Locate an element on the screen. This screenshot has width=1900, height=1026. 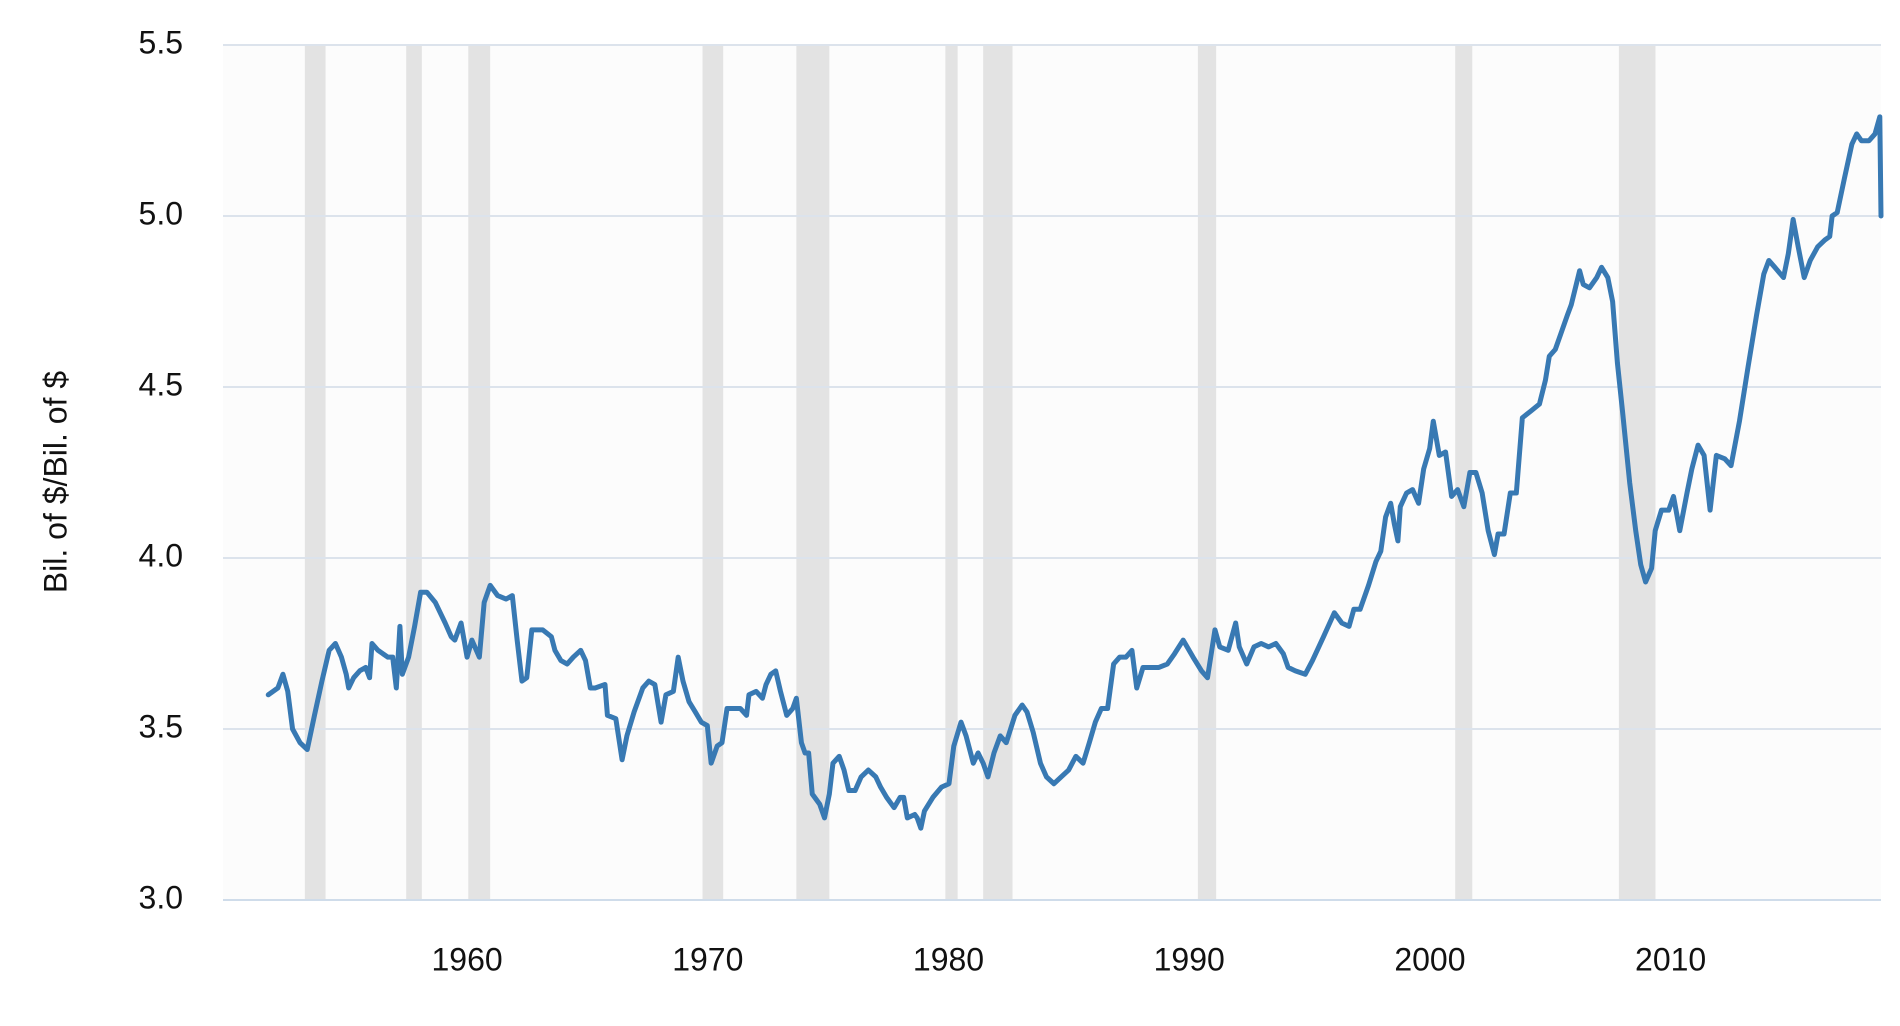
y-tick-label: 3.0 is located at coordinates (161, 897).